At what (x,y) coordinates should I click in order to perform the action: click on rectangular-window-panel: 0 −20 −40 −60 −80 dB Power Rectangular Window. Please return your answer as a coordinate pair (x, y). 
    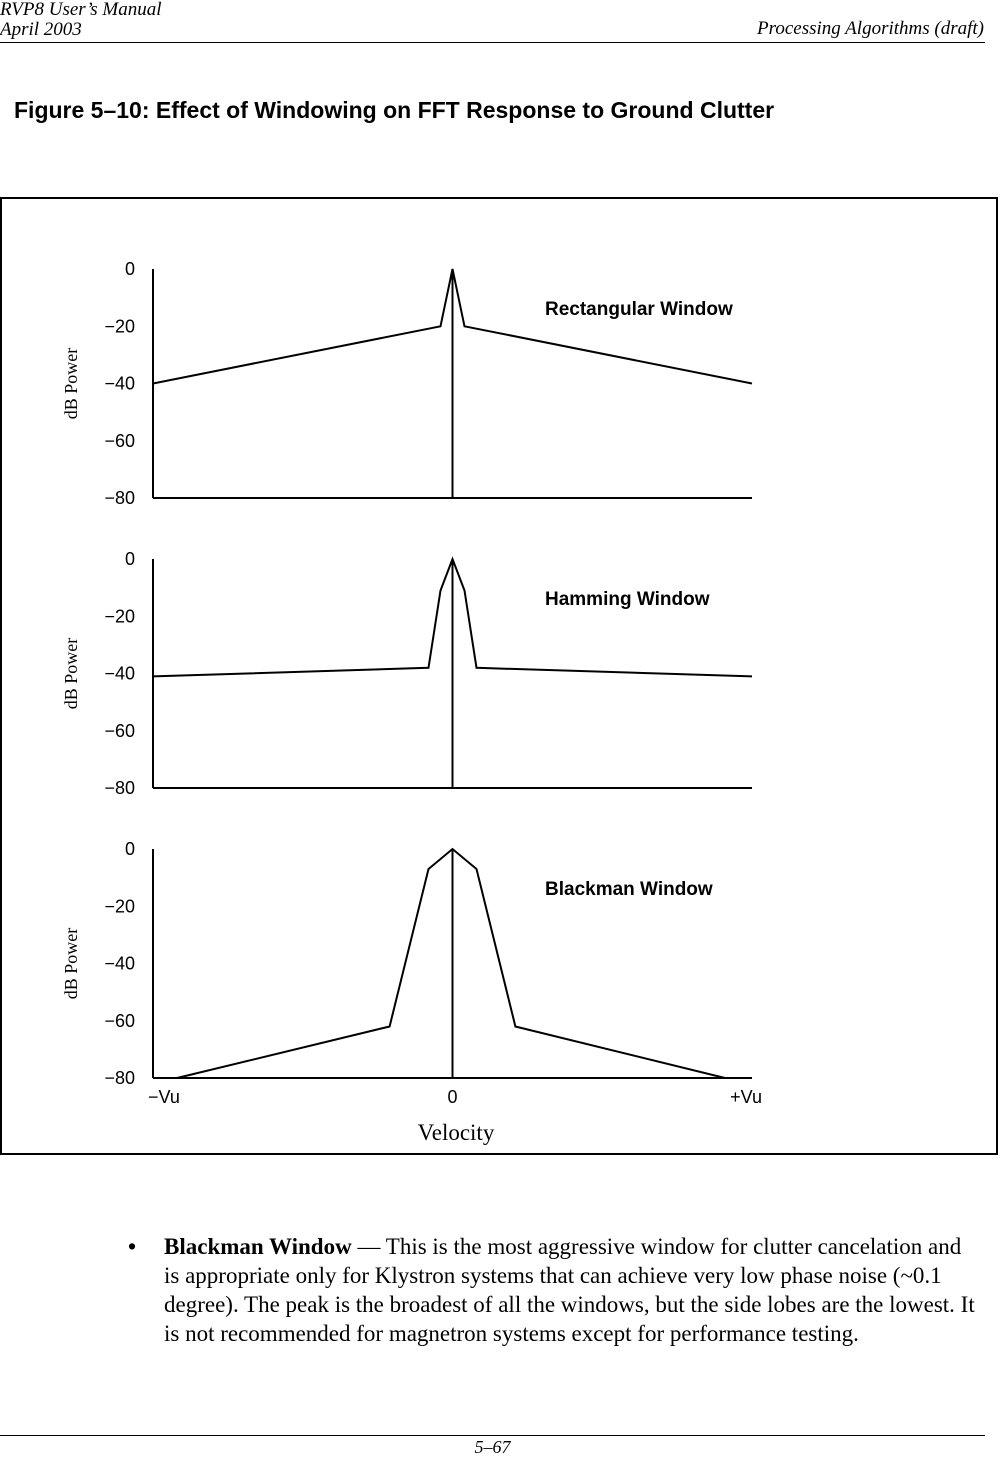
    Looking at the image, I should click on (407, 383).